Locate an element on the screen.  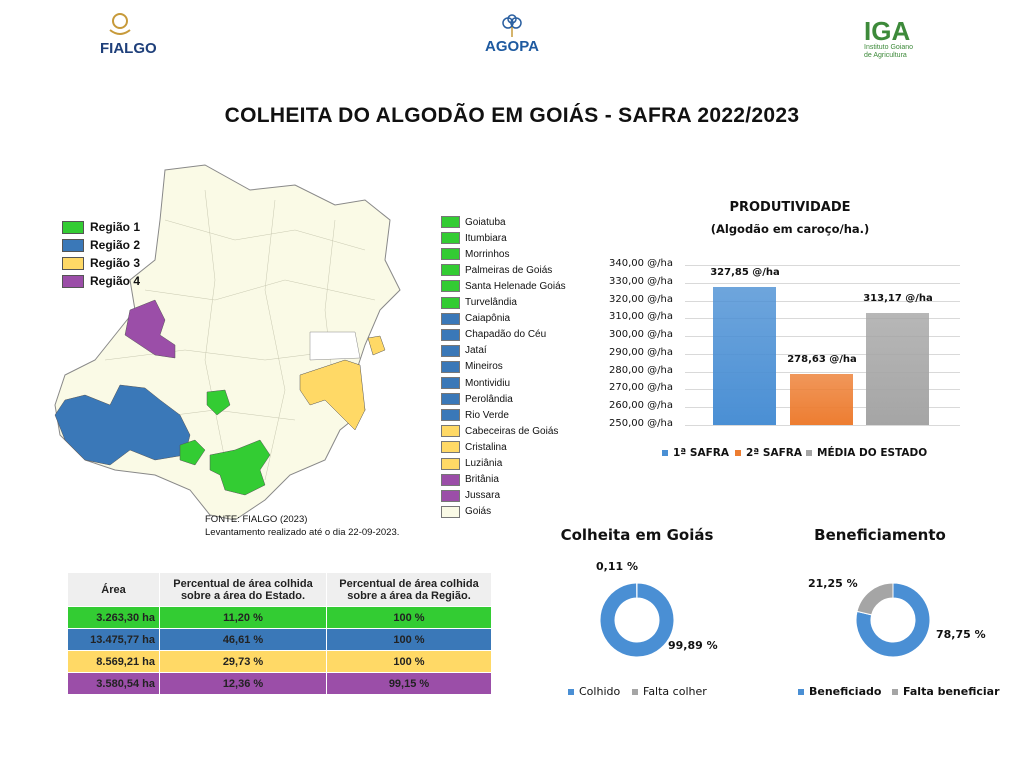
cell-region-pct: 100 % is located at coordinates (409, 617).